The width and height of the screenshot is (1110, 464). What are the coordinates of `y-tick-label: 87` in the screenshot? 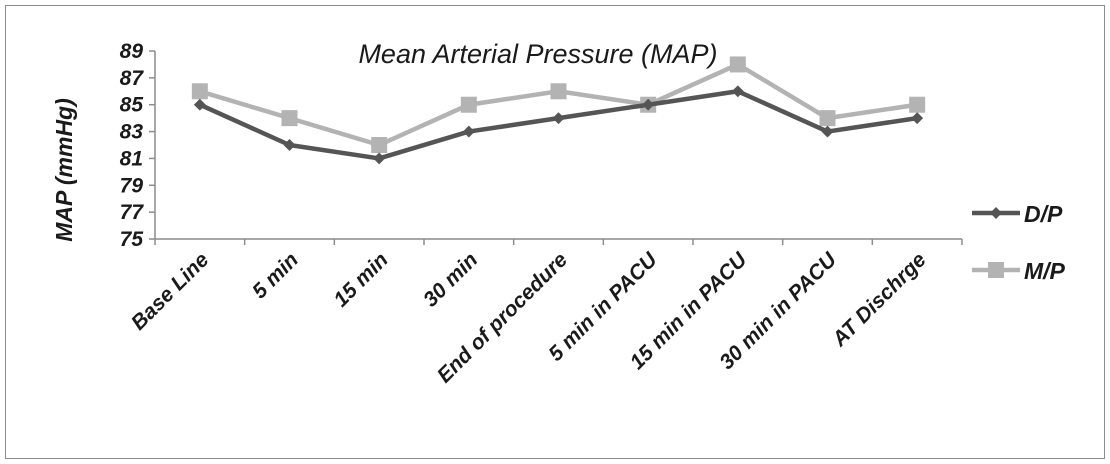 It's located at (132, 78).